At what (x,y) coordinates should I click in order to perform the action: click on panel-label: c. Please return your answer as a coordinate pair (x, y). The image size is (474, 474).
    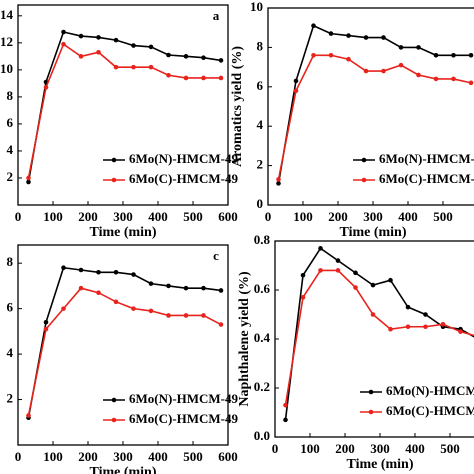
    Looking at the image, I should click on (216, 255).